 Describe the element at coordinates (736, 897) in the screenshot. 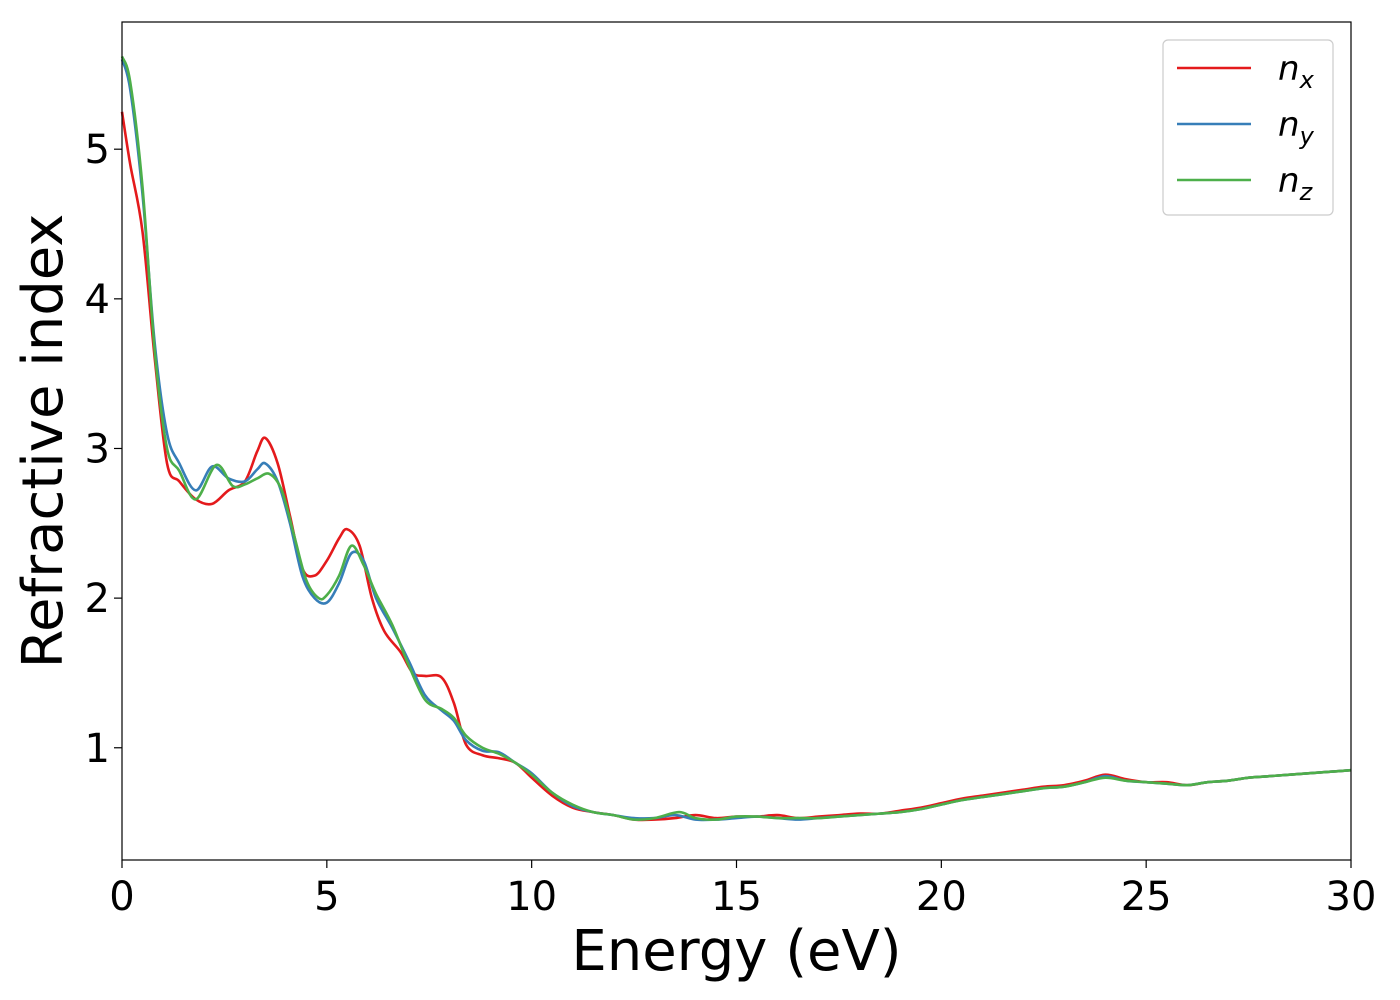

I see `x-tick-label: 15` at that location.